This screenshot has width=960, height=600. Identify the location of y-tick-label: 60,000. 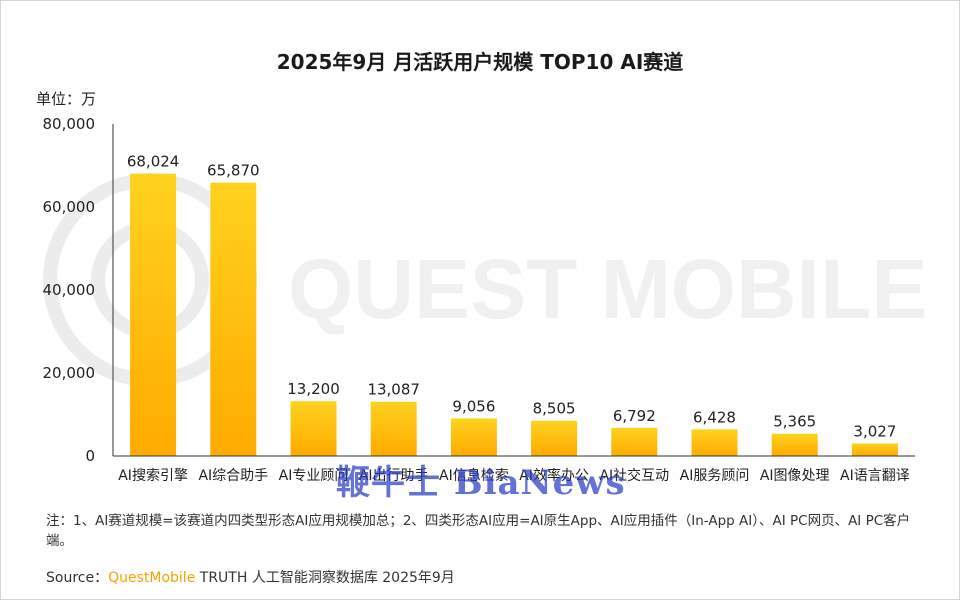
(69, 207).